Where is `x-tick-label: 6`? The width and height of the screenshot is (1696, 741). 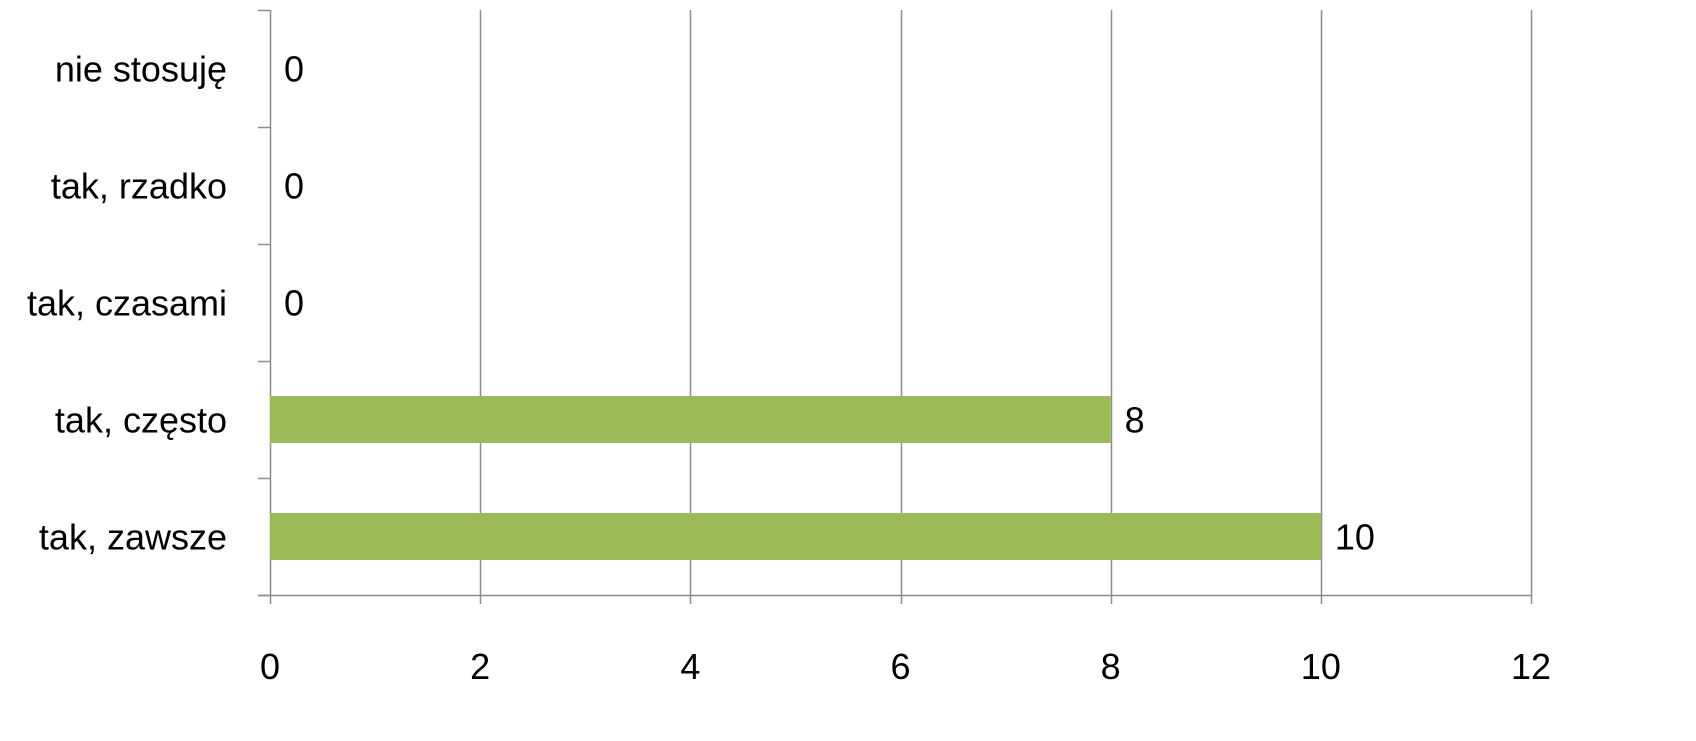 x-tick-label: 6 is located at coordinates (900, 666).